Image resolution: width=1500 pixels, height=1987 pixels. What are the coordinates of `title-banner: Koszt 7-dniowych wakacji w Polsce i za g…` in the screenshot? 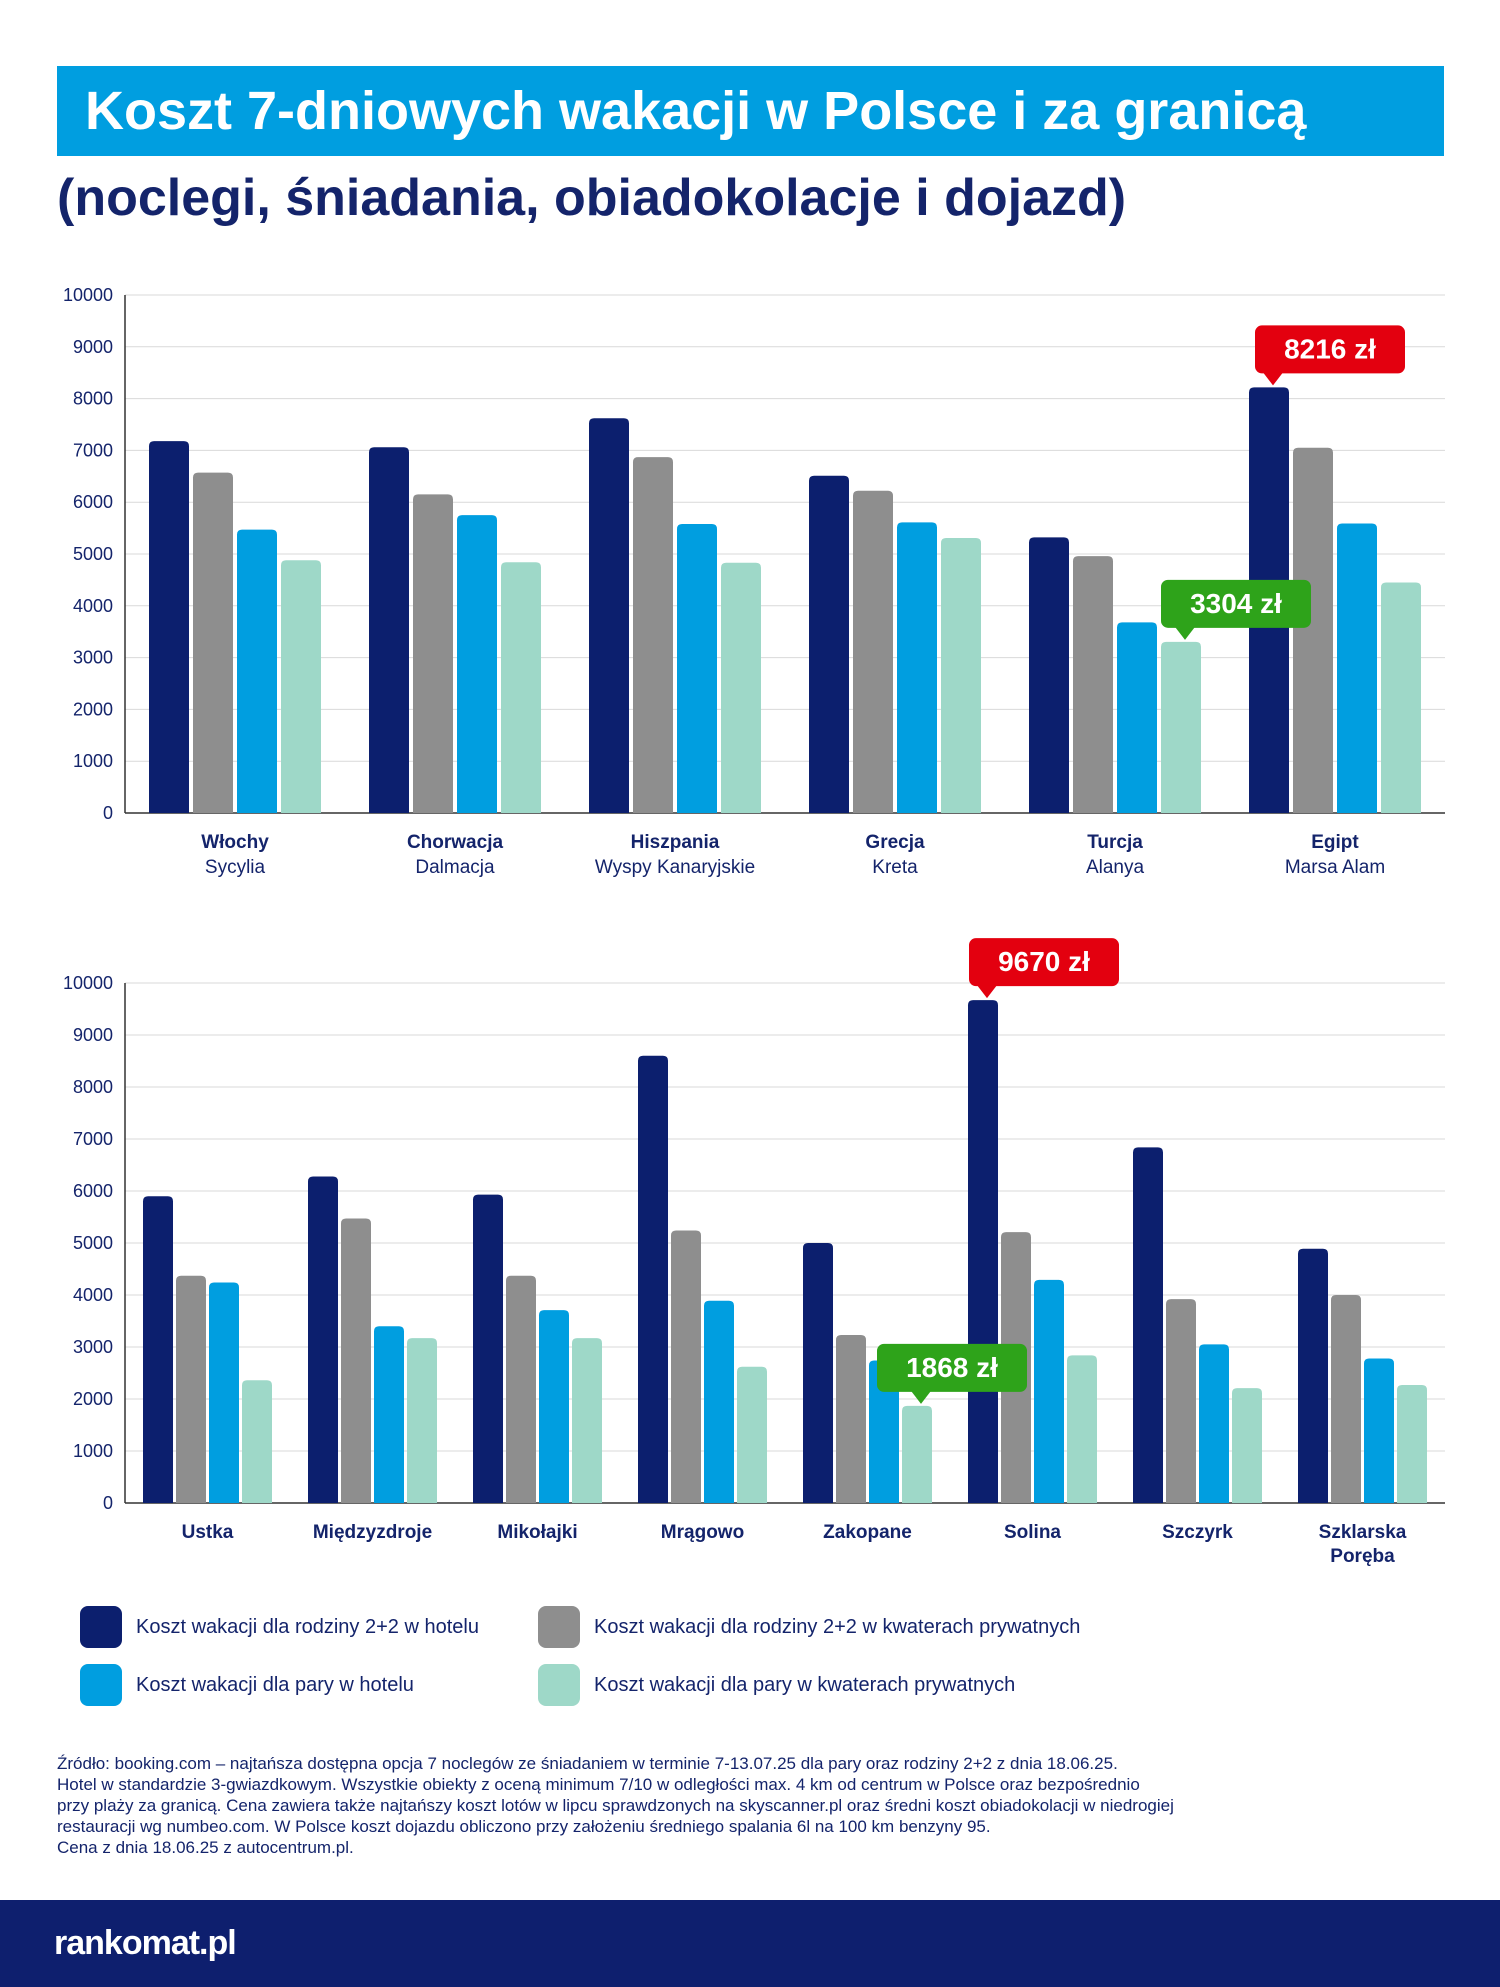 It's located at (750, 111).